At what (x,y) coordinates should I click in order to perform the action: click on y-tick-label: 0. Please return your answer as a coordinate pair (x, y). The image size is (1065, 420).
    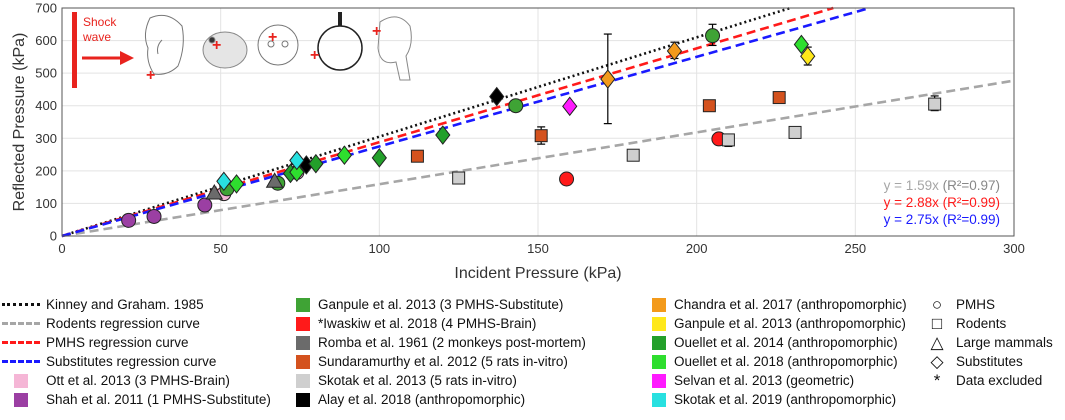
    Looking at the image, I should click on (53, 236).